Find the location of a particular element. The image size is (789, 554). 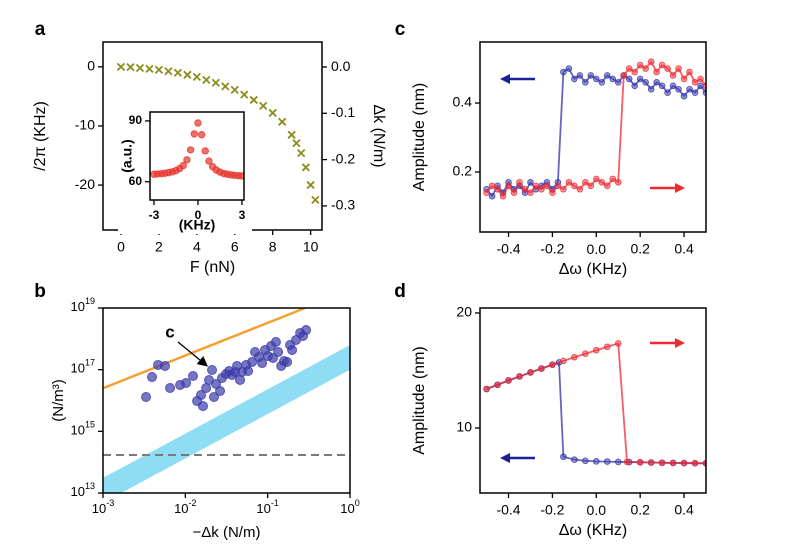

y-axis-label: (a.u.) is located at coordinates (127, 155).